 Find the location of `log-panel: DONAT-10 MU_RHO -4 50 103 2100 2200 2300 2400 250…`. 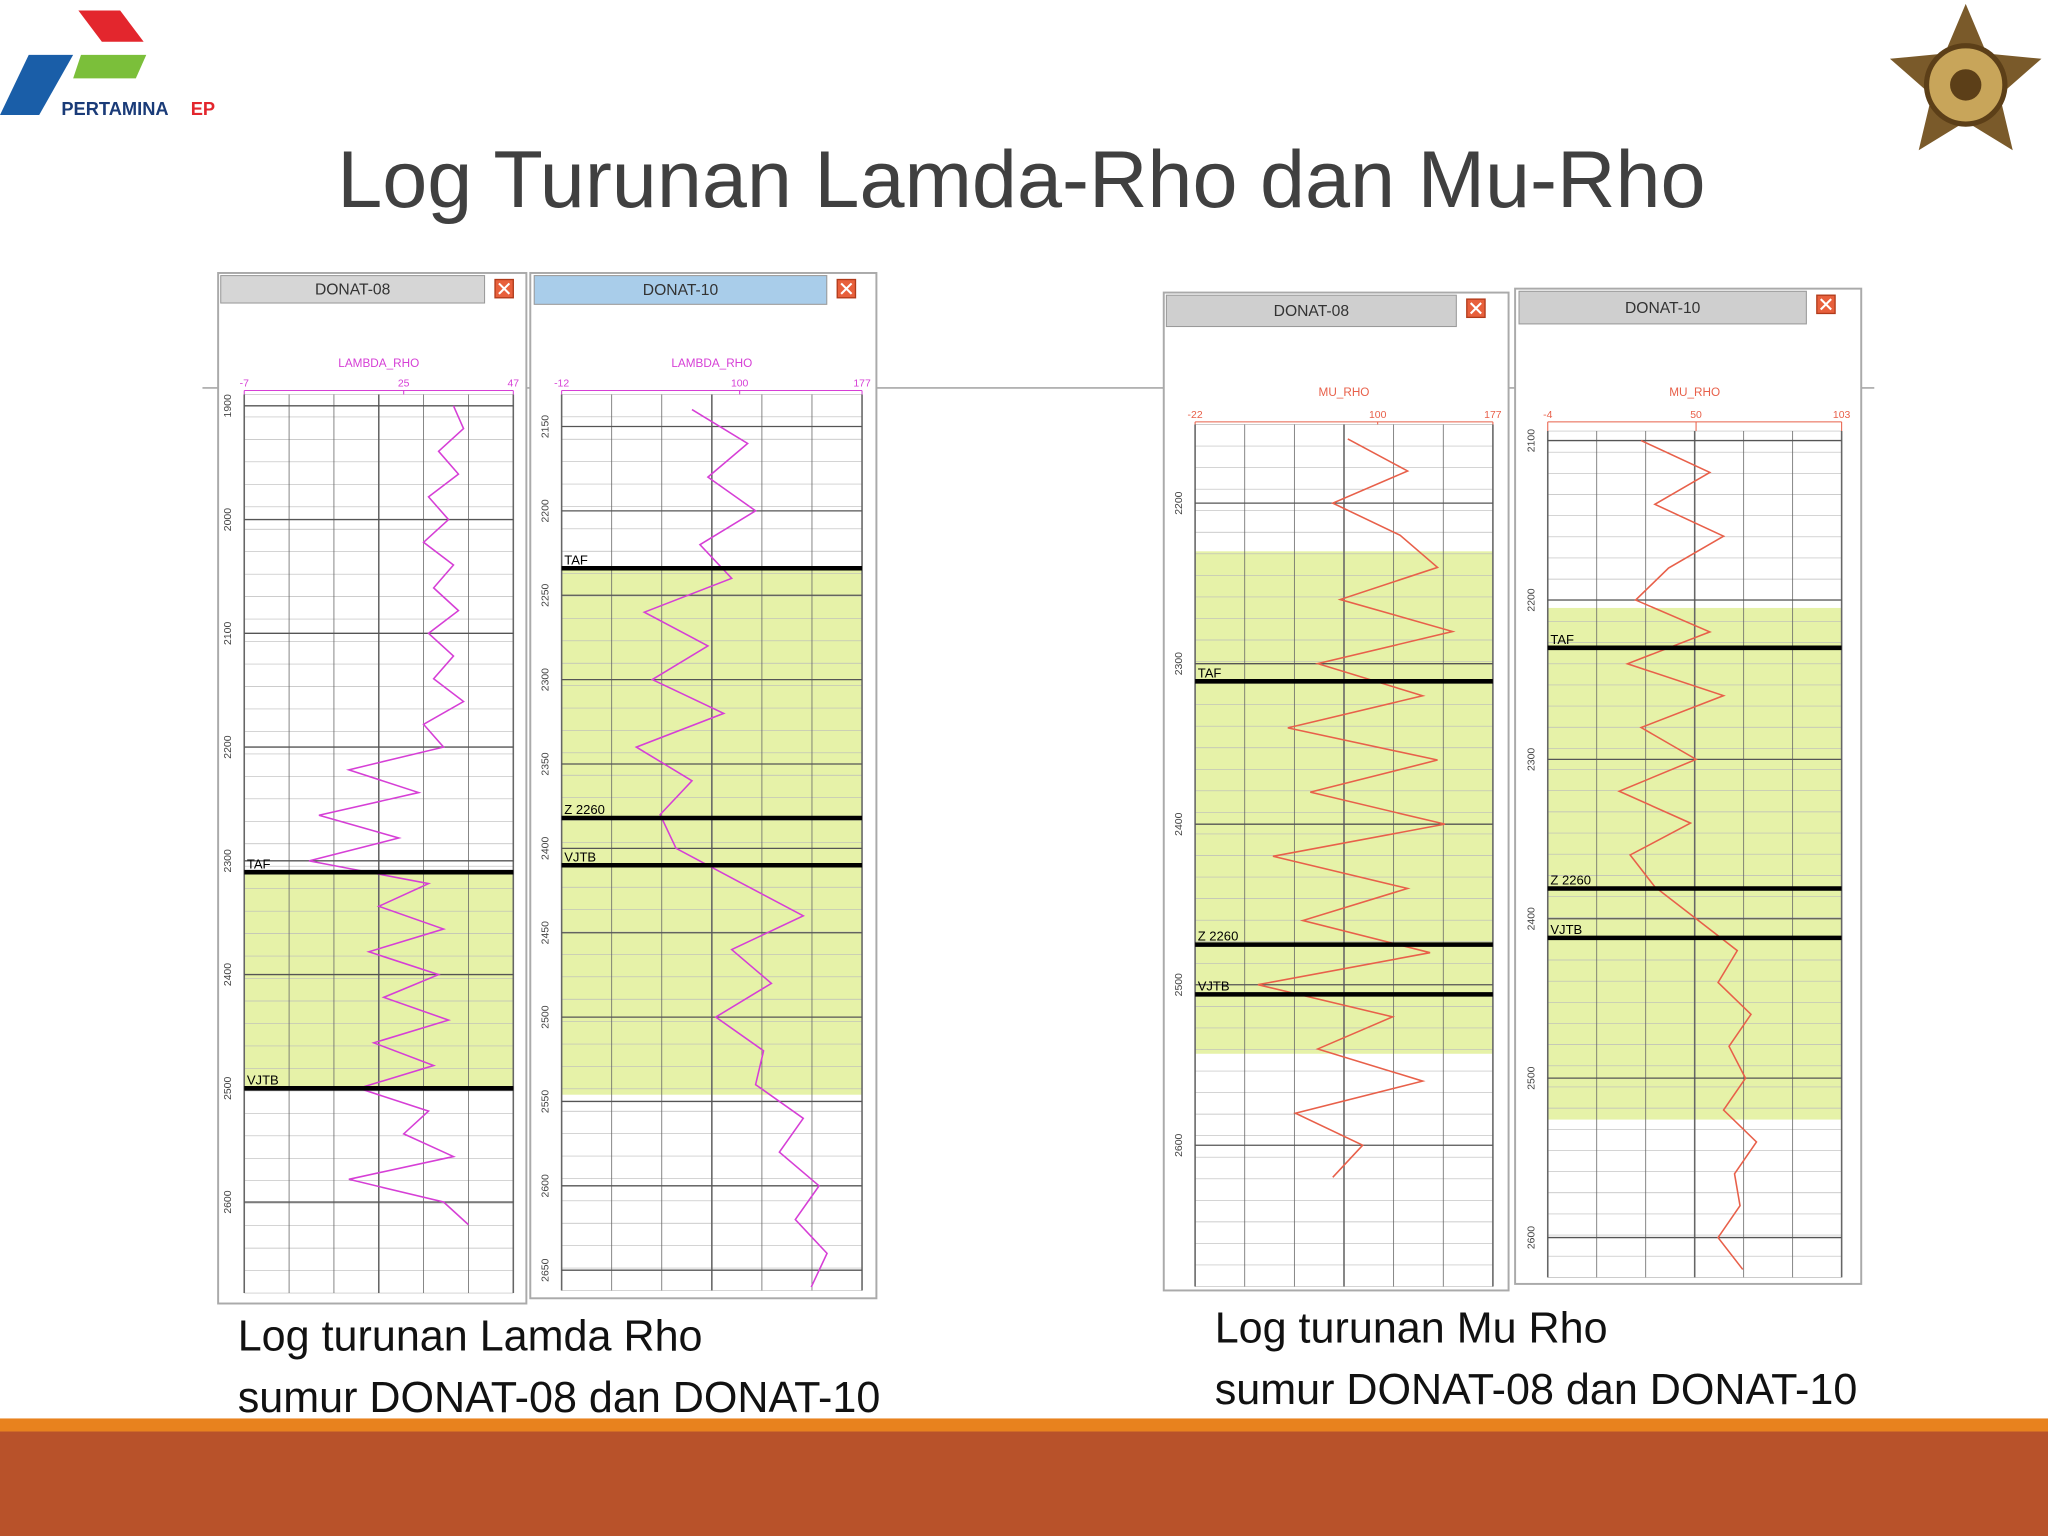

log-panel: DONAT-10 MU_RHO -4 50 103 2100 2200 2300 2400 250… is located at coordinates (1688, 786).